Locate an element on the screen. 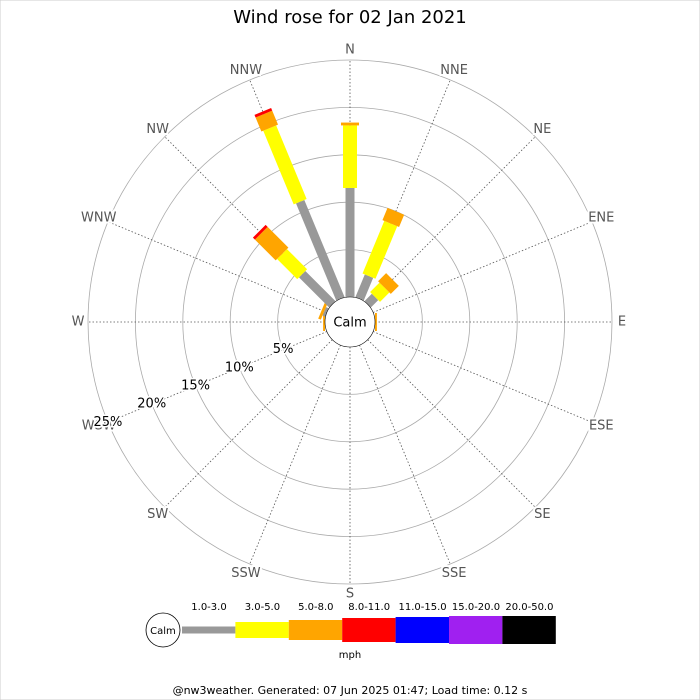  legend-calm-circle is located at coordinates (163, 630).